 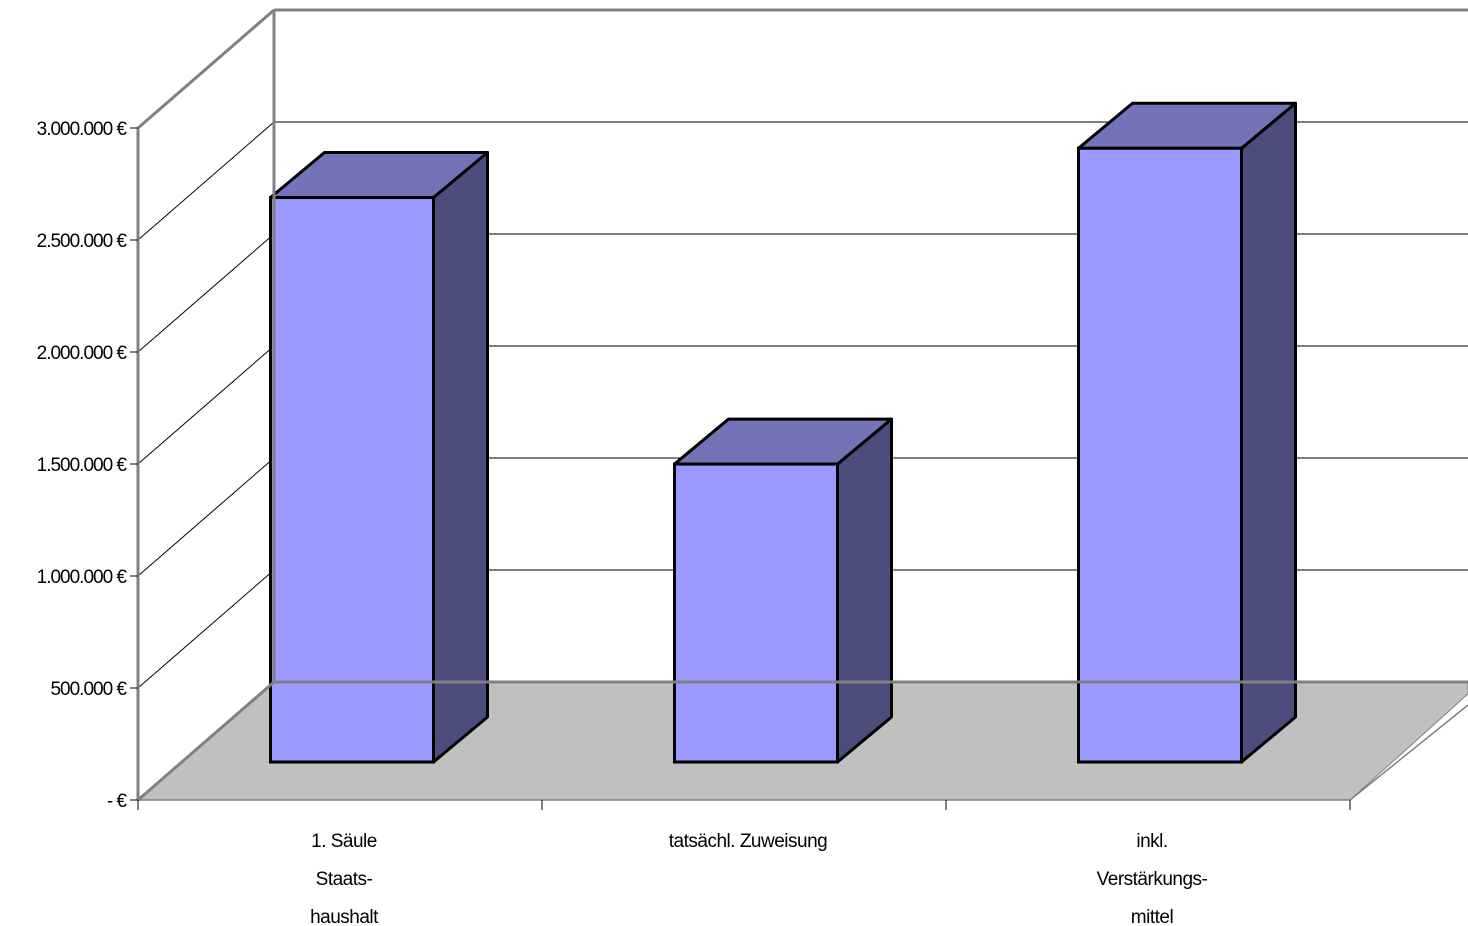 I want to click on y-tick-label: 2.500.000 €, so click(x=82, y=241).